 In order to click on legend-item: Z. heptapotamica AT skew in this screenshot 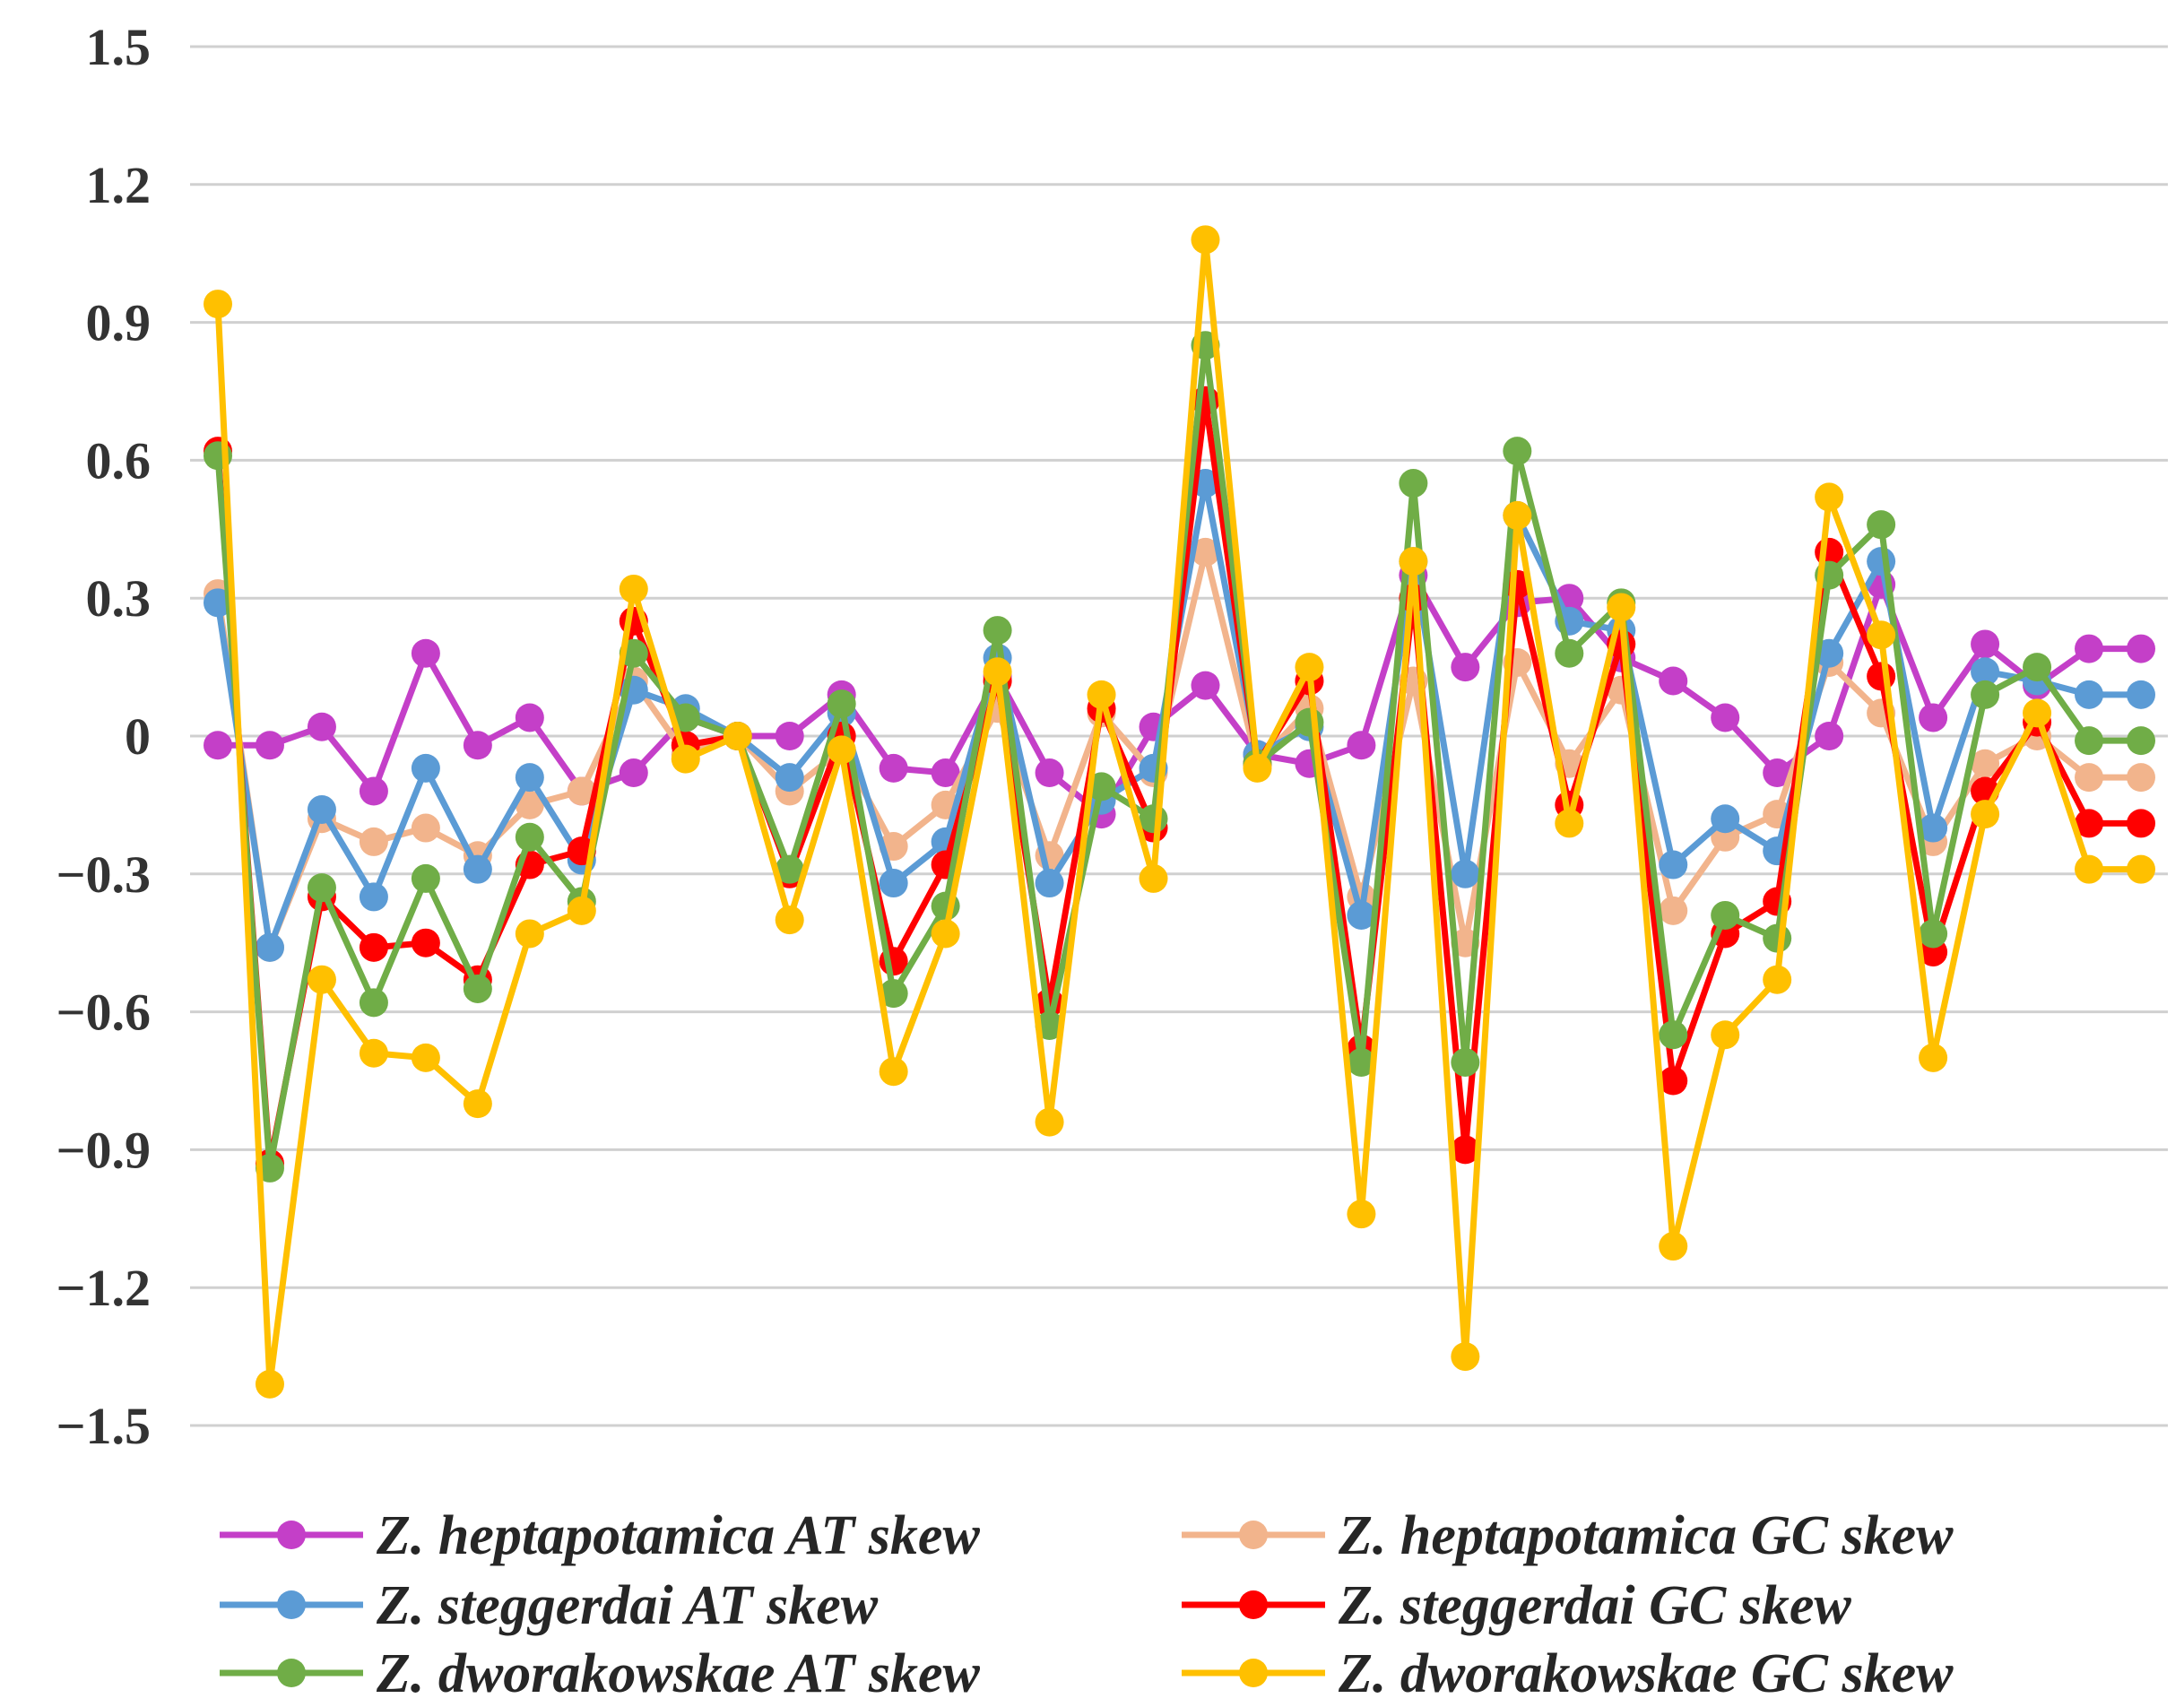, I will do `click(600, 1535)`.